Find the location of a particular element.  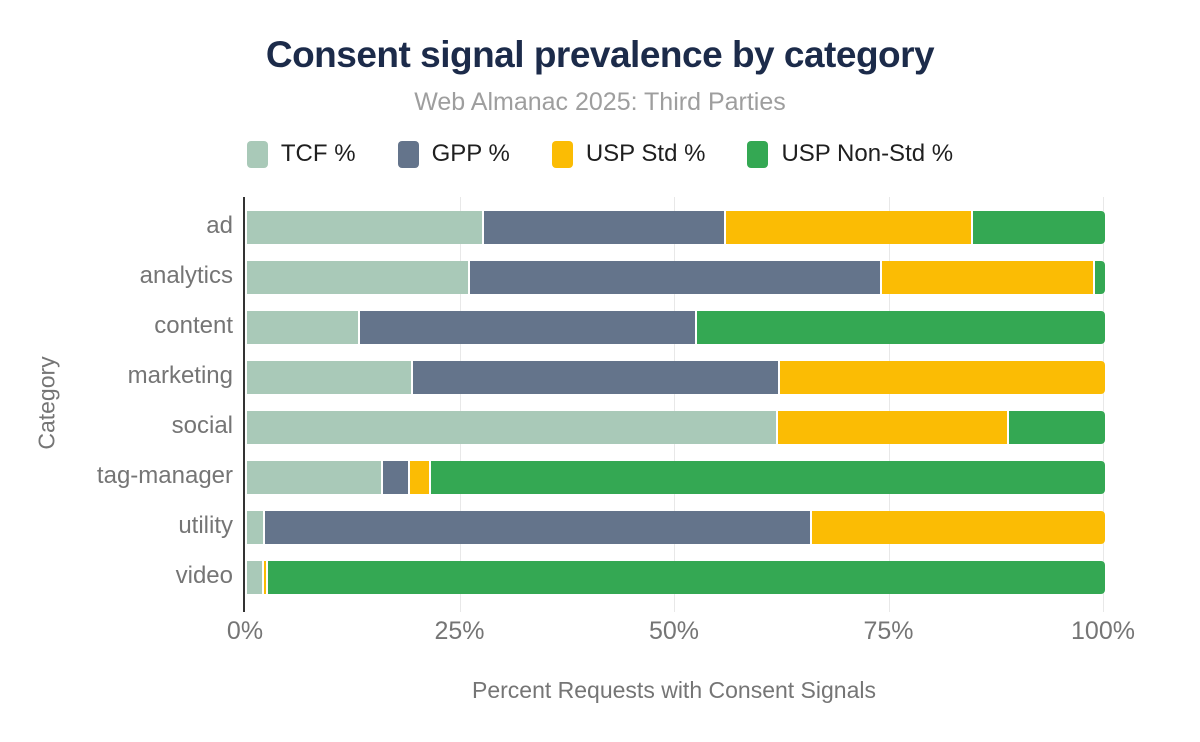

legend-label: USP Std % is located at coordinates (645, 153).